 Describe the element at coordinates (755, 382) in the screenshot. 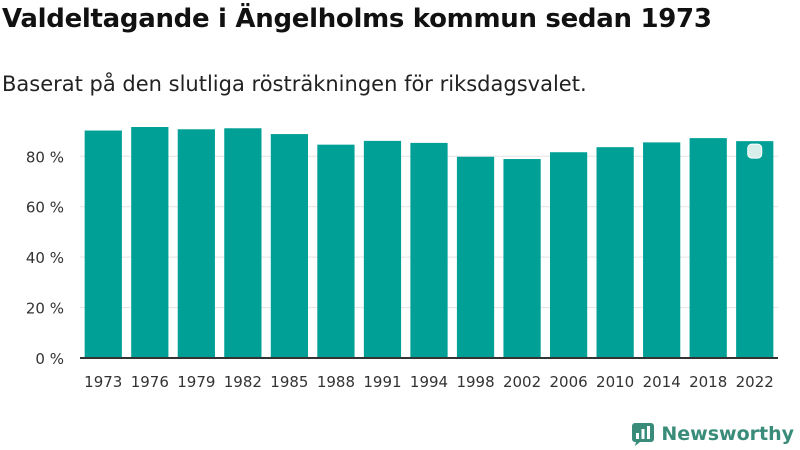

I see `x-tick-label: 2022` at that location.